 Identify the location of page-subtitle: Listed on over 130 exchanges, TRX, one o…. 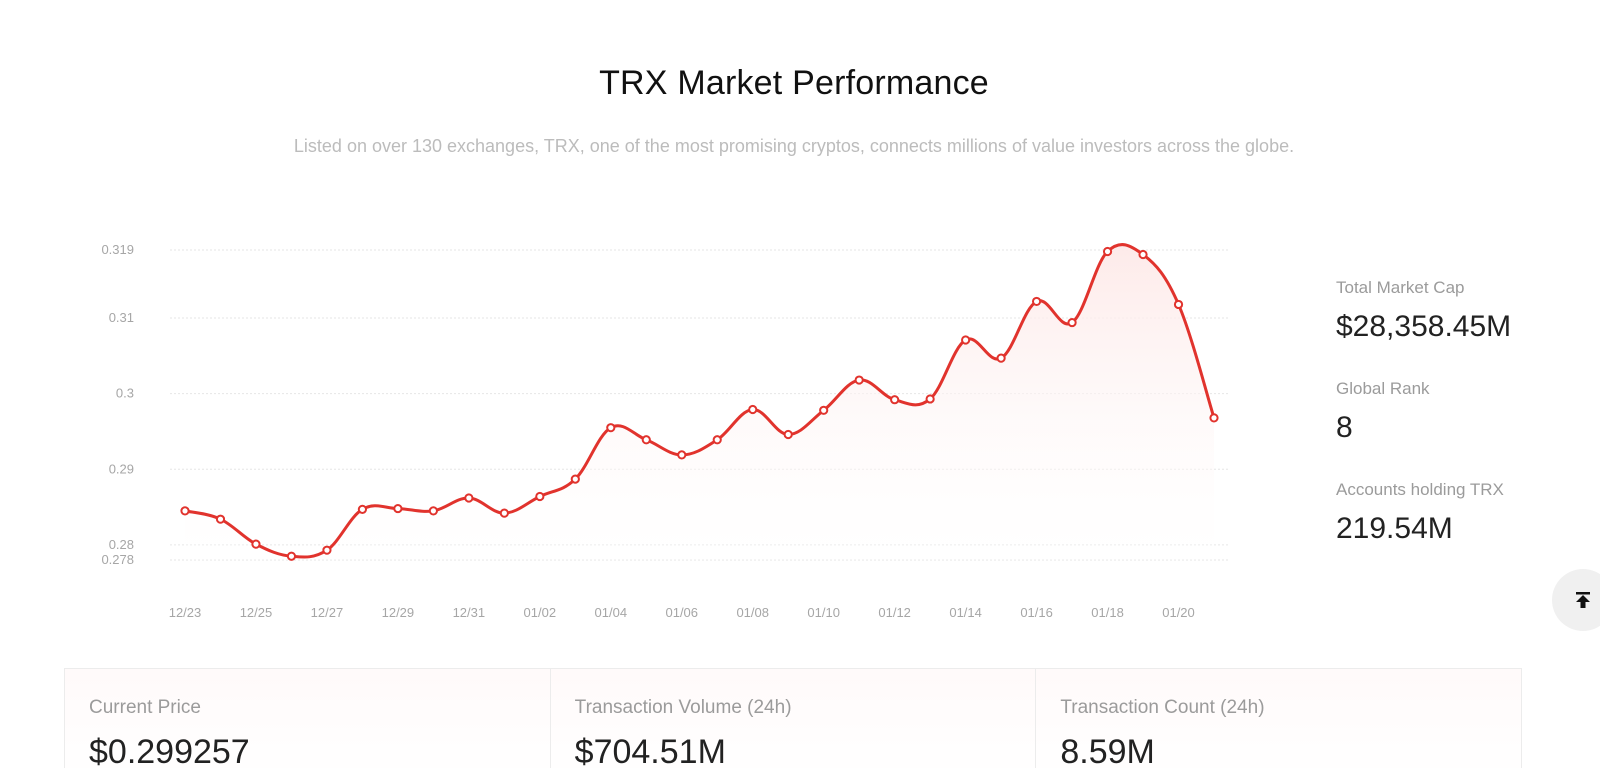
(794, 146).